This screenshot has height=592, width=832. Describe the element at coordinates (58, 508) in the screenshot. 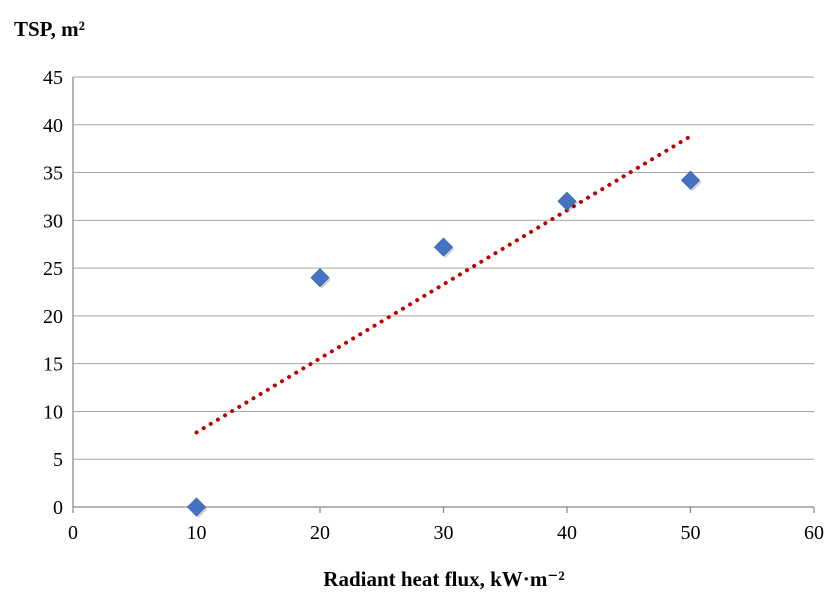

I see `y-tick-label: 0` at that location.